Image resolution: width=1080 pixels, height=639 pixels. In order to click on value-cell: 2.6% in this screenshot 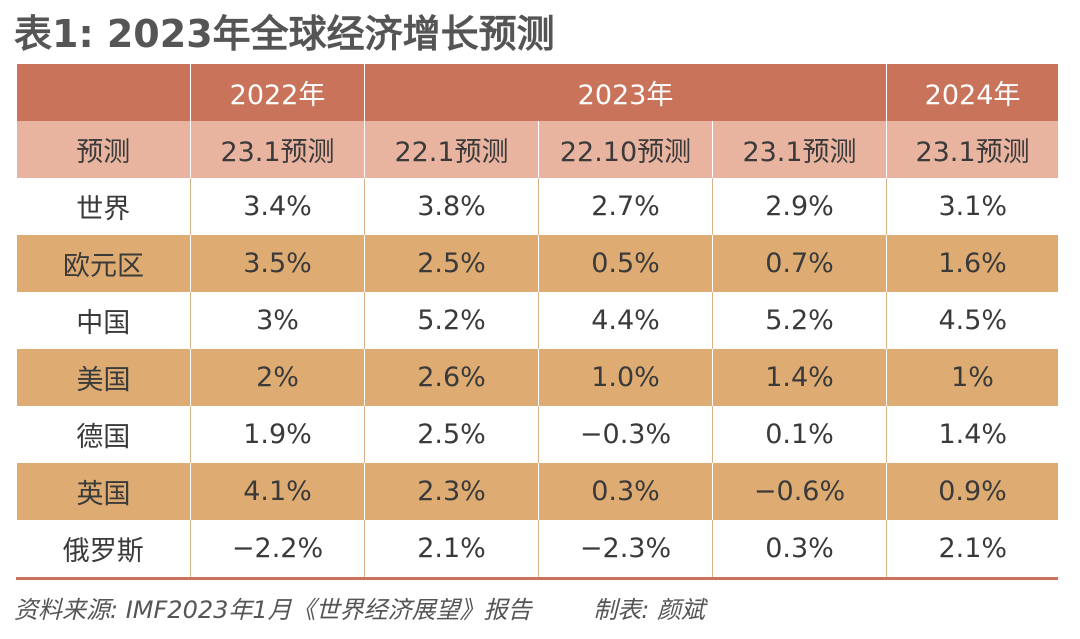, I will do `click(451, 377)`.